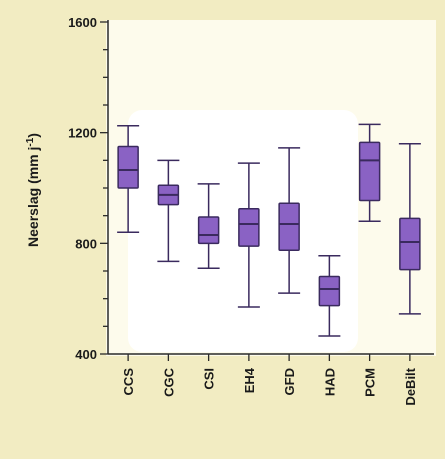  I want to click on x-tick-label: CCS, so click(128, 382).